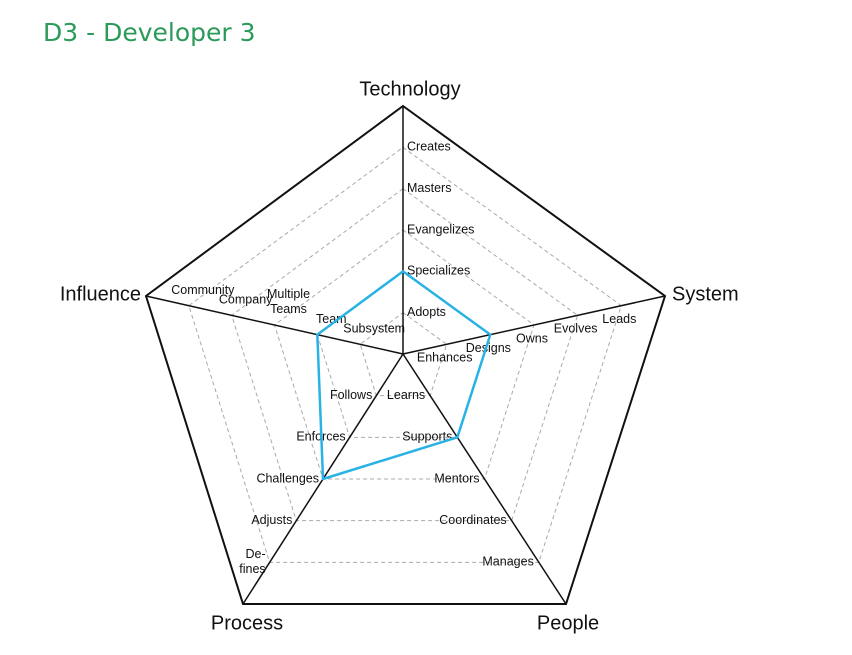 The image size is (852, 655). Describe the element at coordinates (287, 478) in the screenshot. I see `level-label: Challenges` at that location.